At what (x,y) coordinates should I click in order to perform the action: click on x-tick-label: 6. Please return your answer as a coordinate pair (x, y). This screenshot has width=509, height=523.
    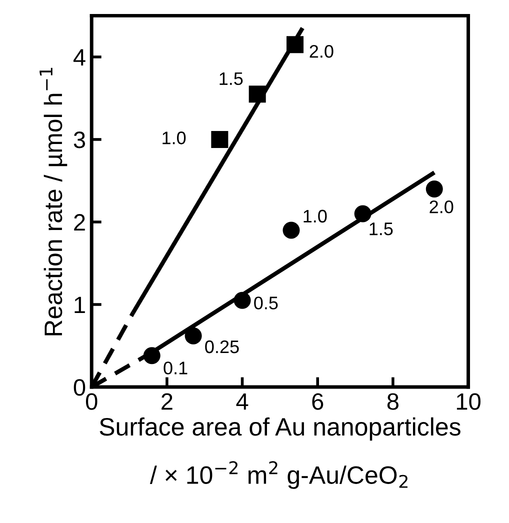
    Looking at the image, I should click on (318, 401).